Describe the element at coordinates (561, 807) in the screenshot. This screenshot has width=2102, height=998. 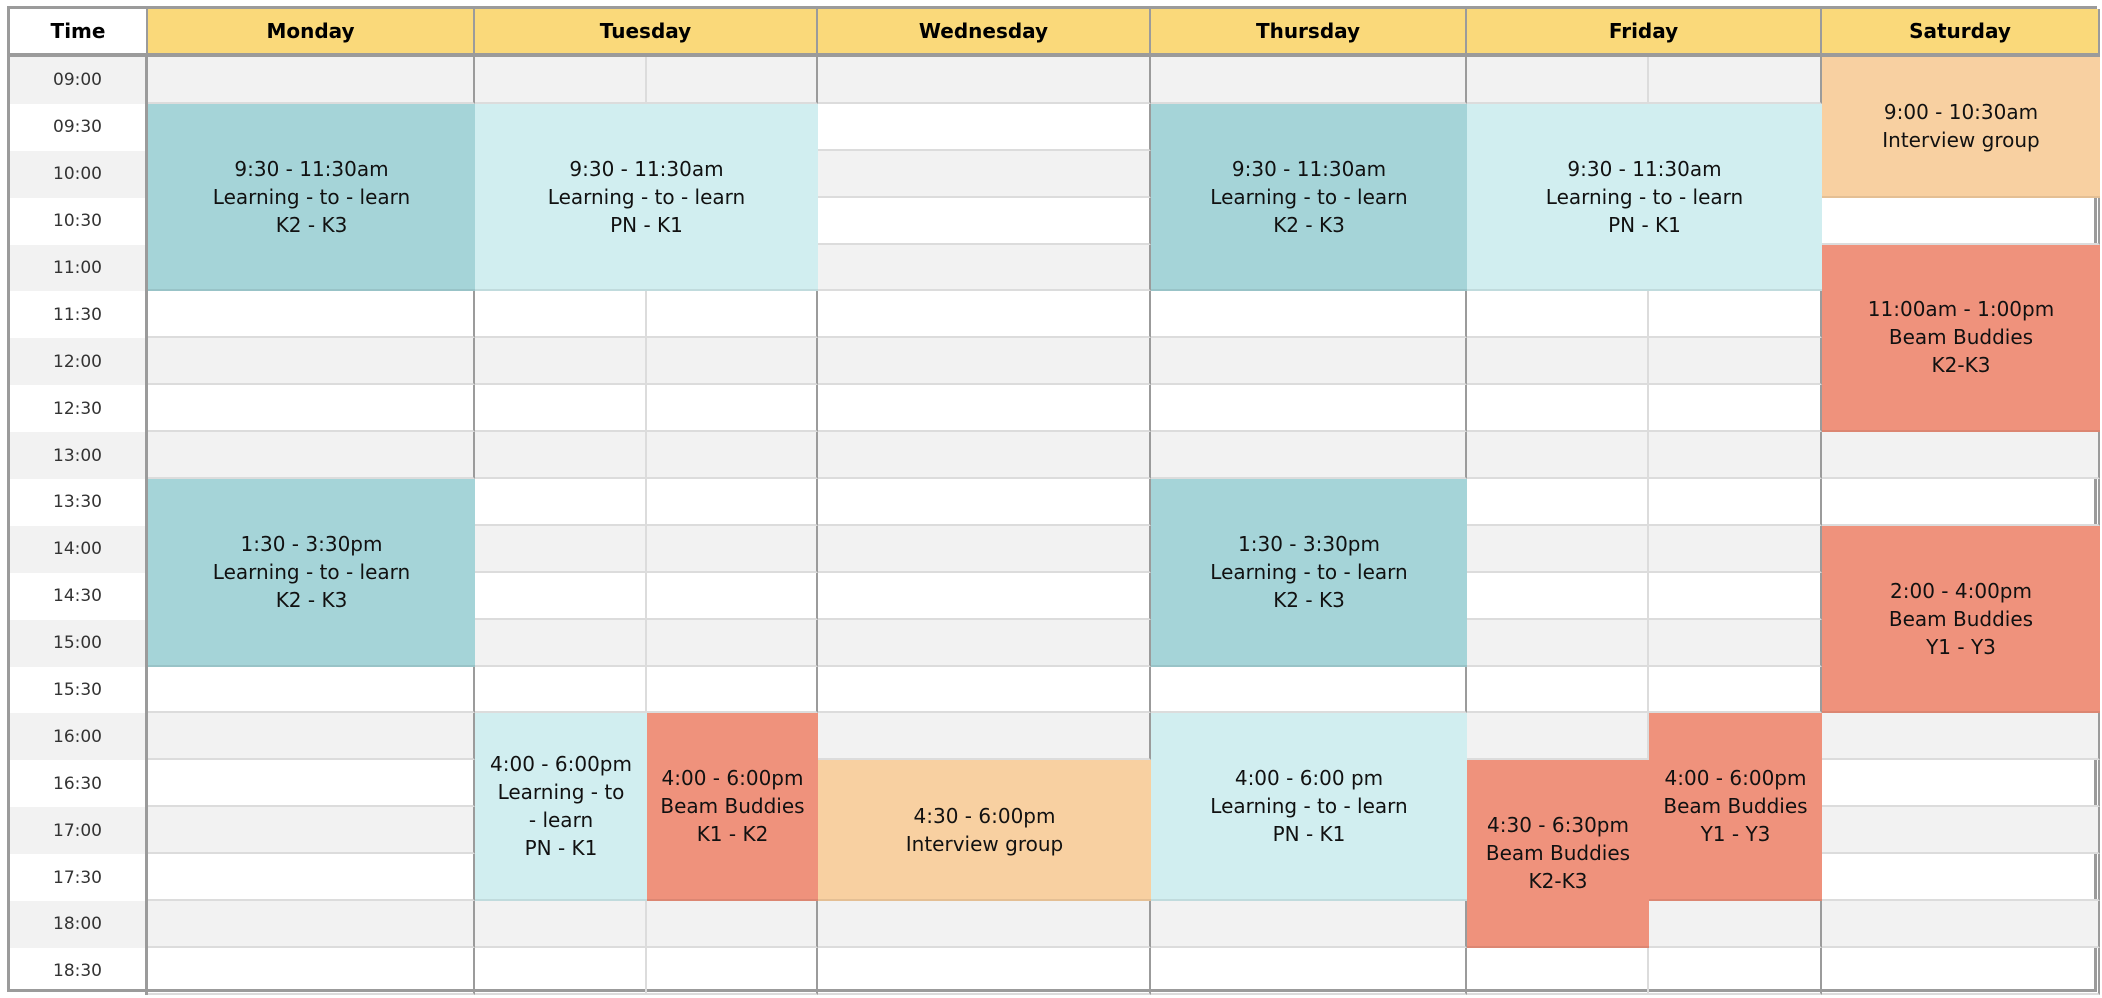
I see `event-block: 4:00 - 6:00pm Learning - to - learn PN - K1` at that location.